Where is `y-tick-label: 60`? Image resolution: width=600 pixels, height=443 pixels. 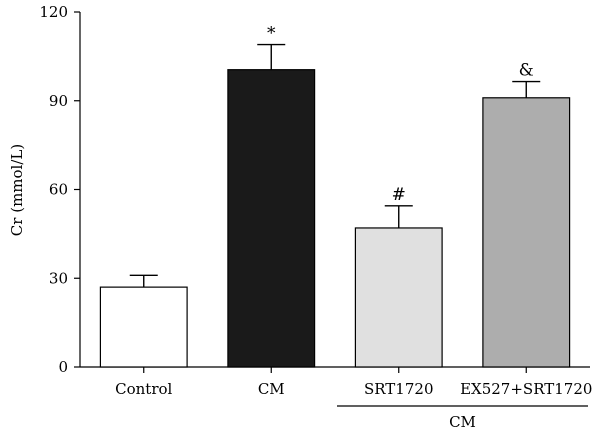 y-tick-label: 60 is located at coordinates (58, 190).